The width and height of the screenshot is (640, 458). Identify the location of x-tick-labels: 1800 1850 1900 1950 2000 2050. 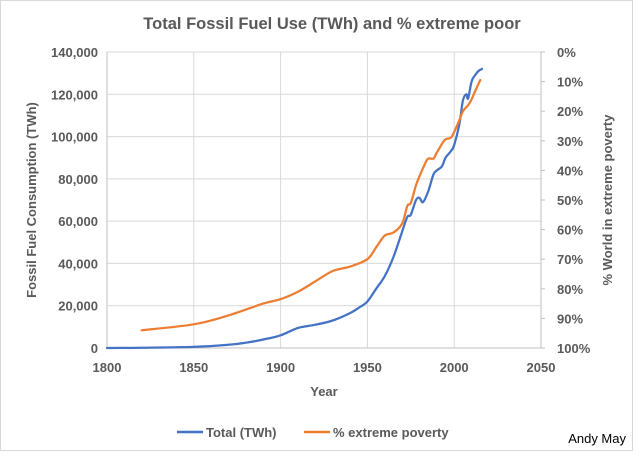
(324, 367).